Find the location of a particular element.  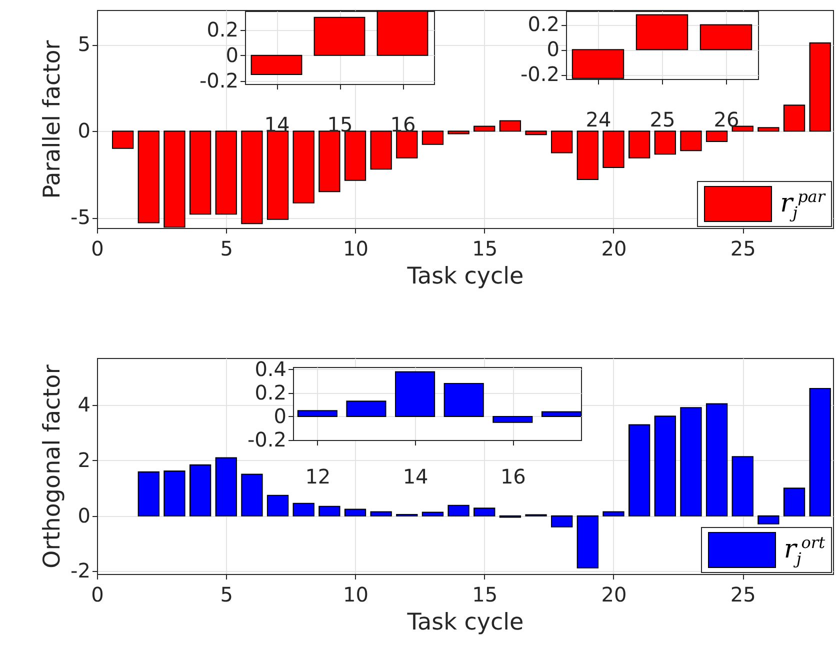

y-tick-label: 0.4 is located at coordinates (270, 368).